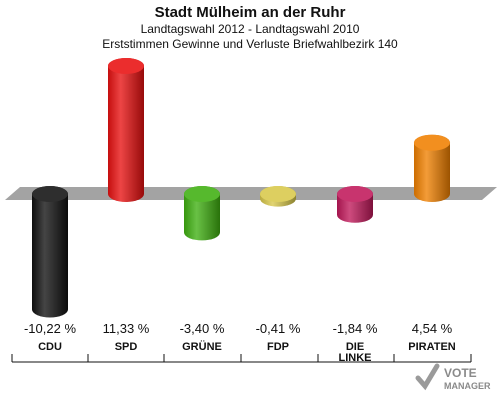 This screenshot has height=400, width=500. I want to click on value-label: -3,40 %, so click(202, 328).